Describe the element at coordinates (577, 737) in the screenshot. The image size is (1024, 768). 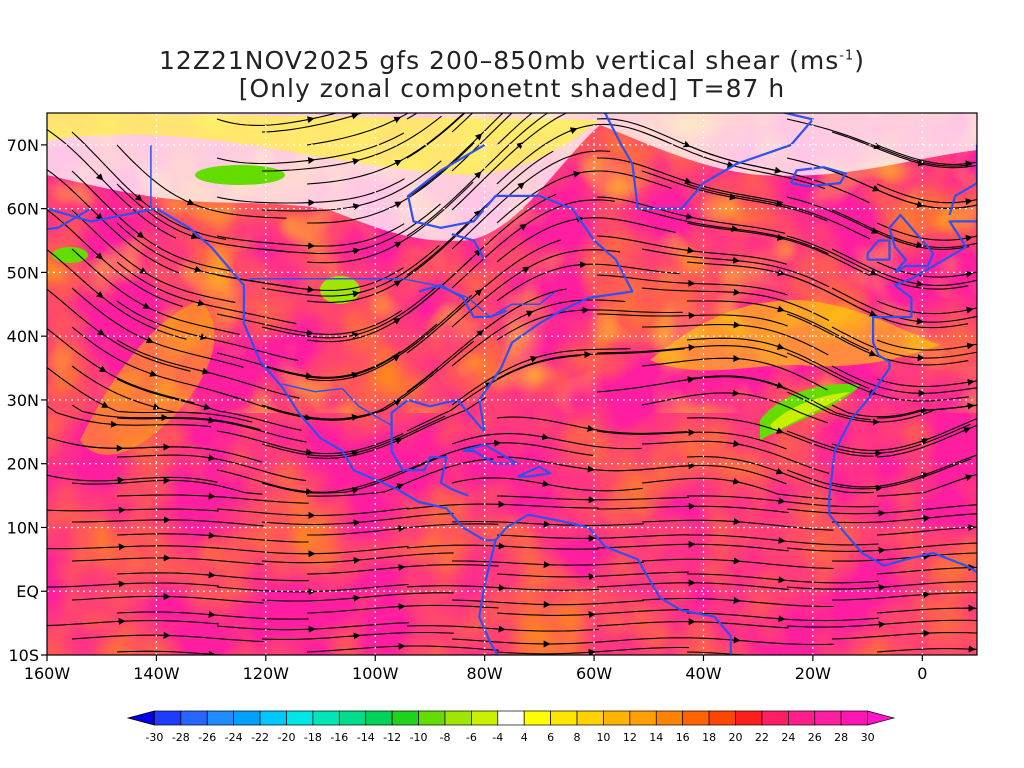
I see `colorbar-label: 8` at that location.